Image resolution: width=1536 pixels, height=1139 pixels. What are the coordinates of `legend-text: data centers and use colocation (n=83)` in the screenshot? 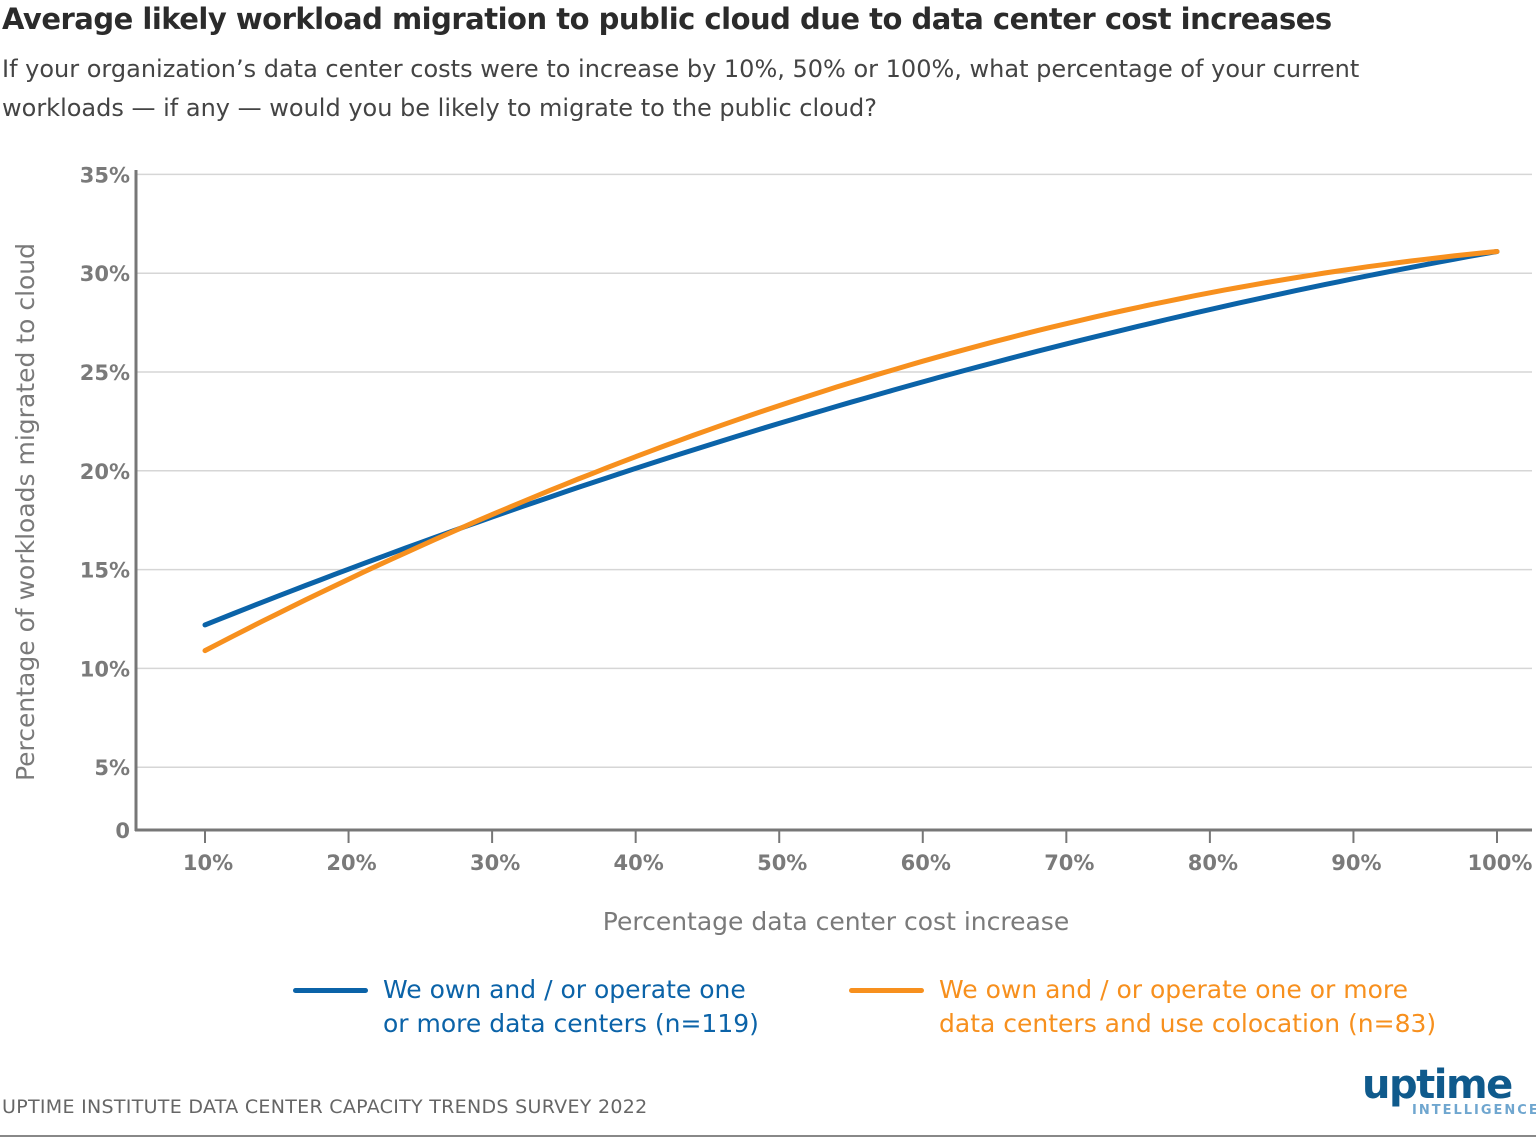 It's located at (1188, 1023).